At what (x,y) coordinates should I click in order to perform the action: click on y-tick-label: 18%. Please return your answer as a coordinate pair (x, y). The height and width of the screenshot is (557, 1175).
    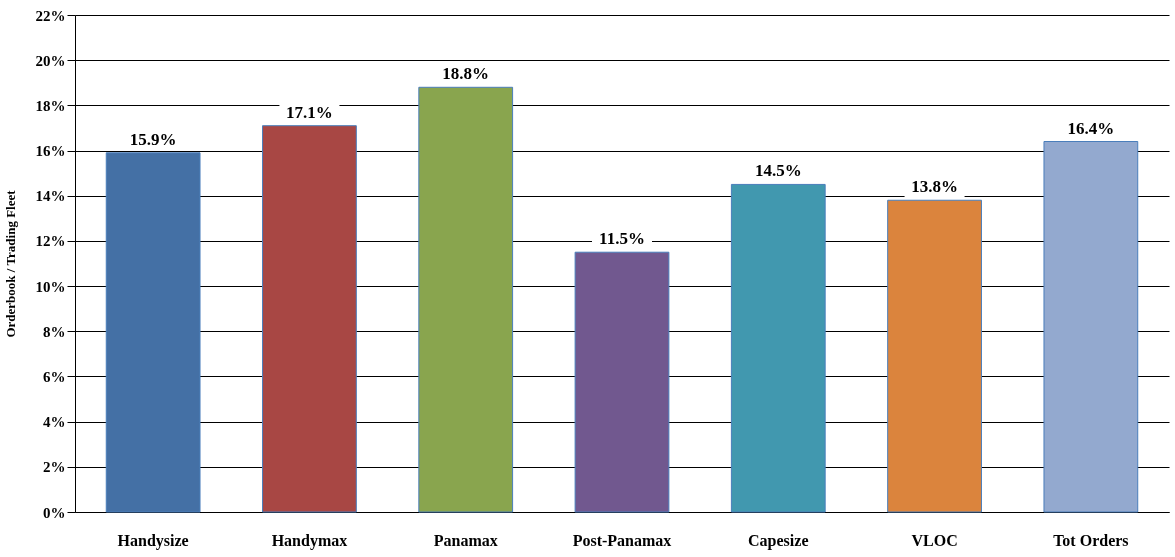
    Looking at the image, I should click on (50, 105).